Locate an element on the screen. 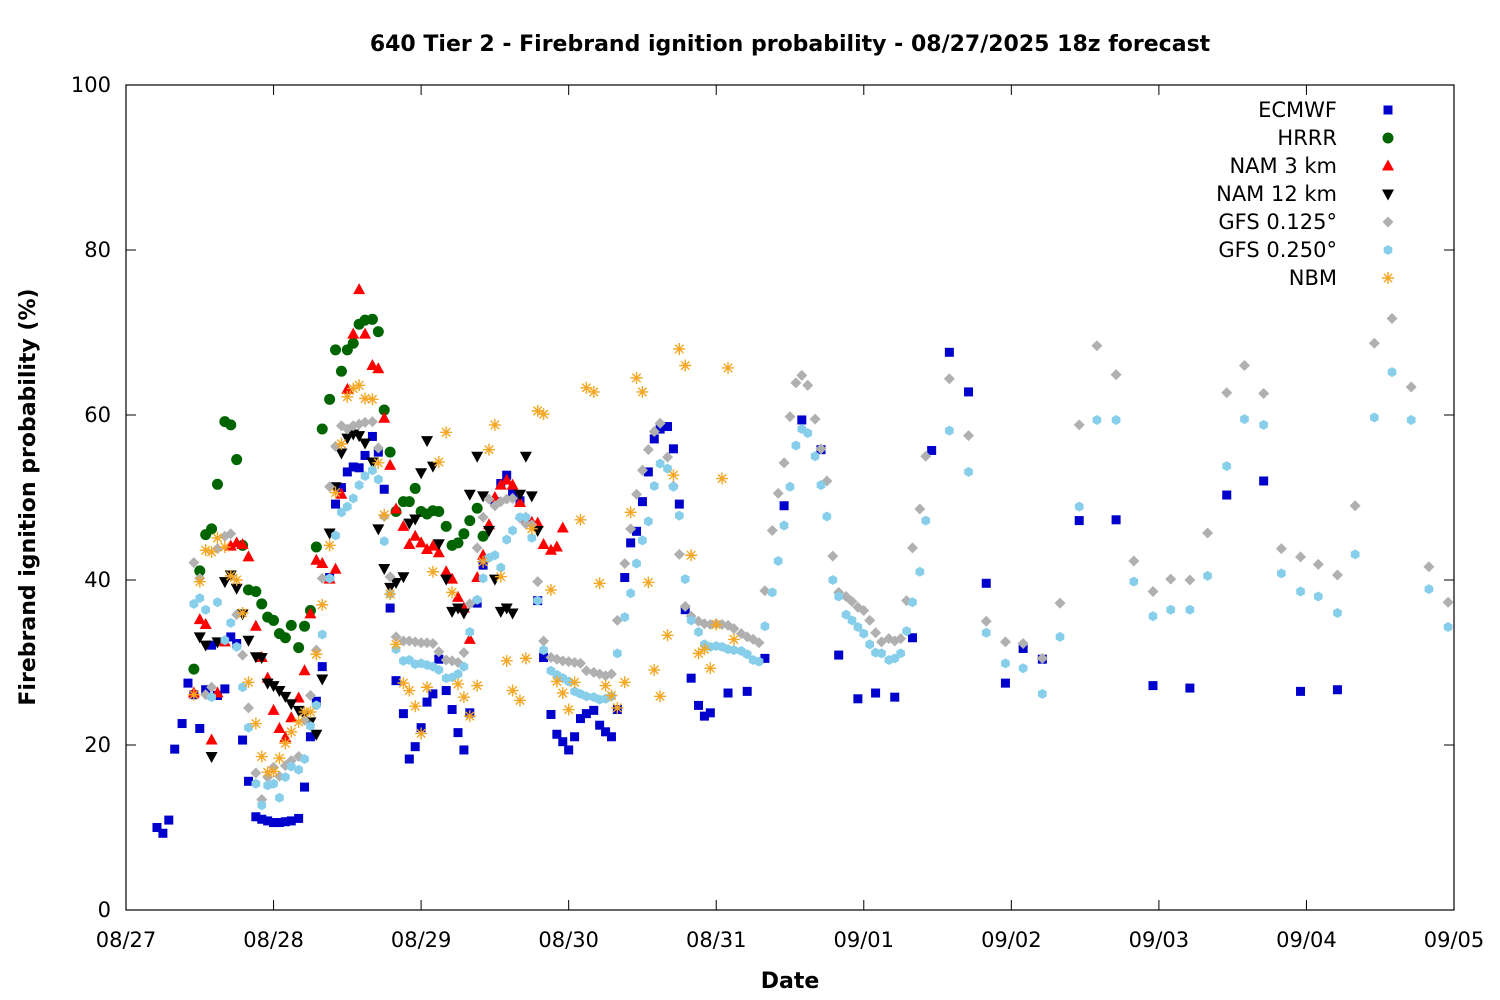 The height and width of the screenshot is (1000, 1500). x-tick-label: 09/03 is located at coordinates (1159, 940).